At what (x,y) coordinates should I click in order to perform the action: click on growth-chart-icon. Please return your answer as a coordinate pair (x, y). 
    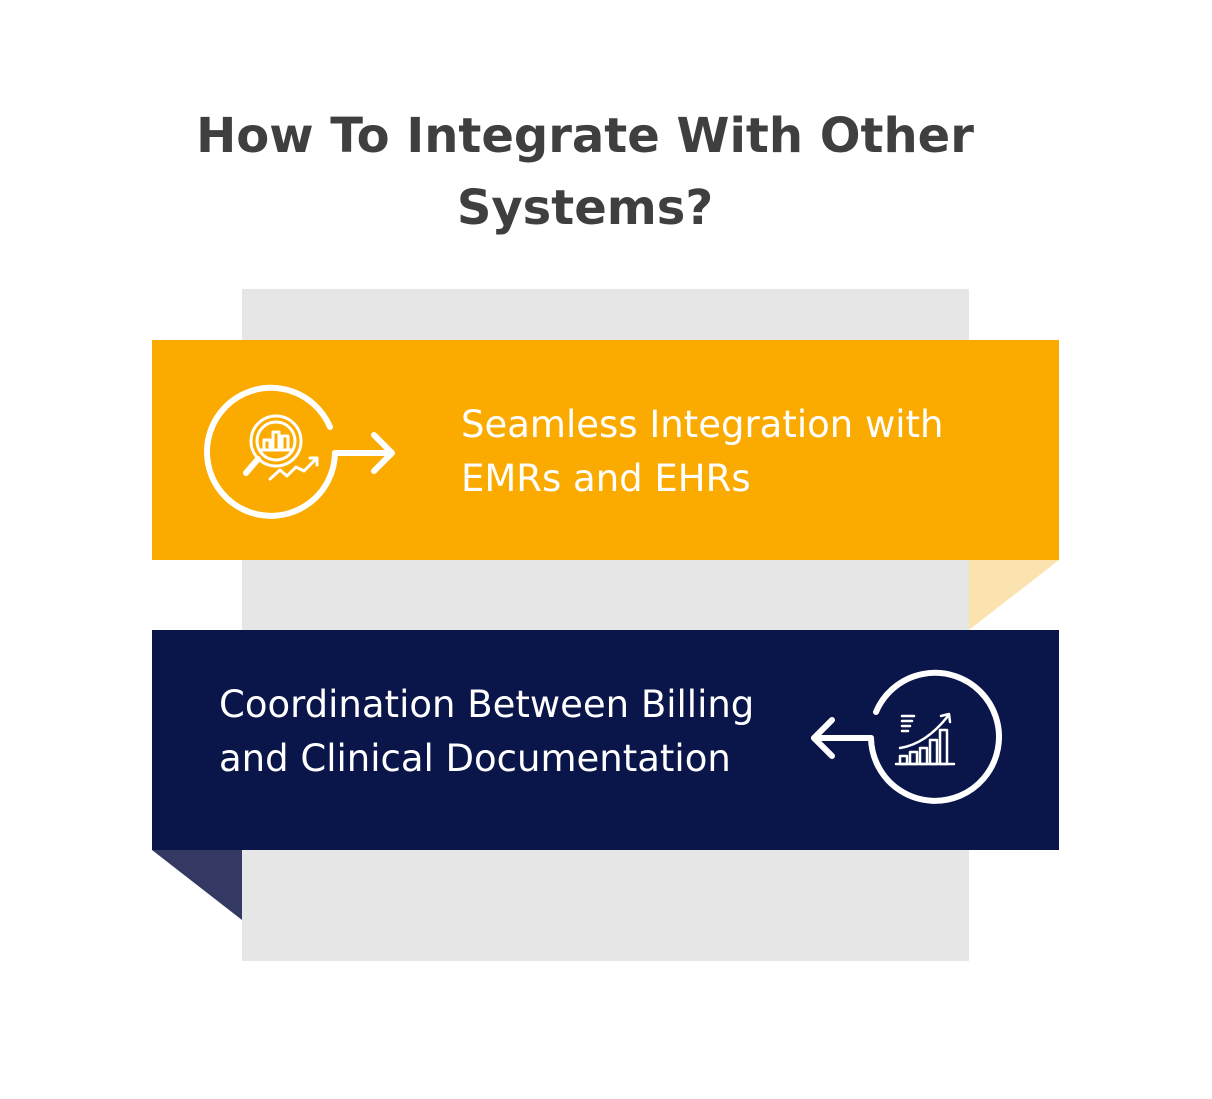
    Looking at the image, I should click on (906, 736).